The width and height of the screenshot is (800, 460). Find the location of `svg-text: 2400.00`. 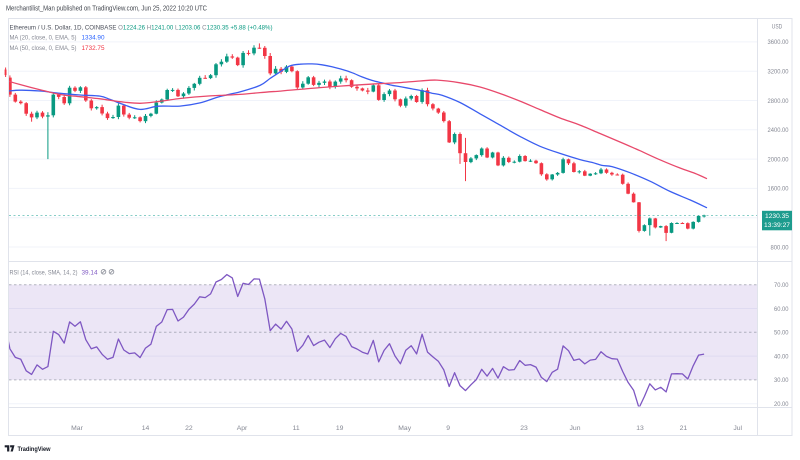

svg-text: 2400.00 is located at coordinates (778, 130).